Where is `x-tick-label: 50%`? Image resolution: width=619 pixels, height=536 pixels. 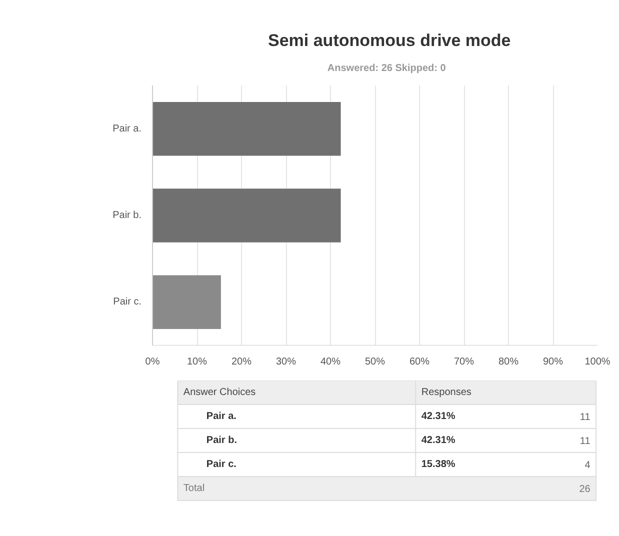 x-tick-label: 50% is located at coordinates (375, 362).